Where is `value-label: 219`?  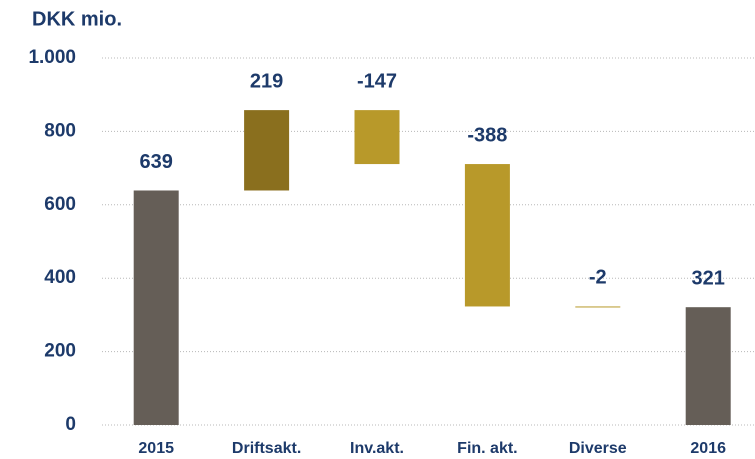
value-label: 219 is located at coordinates (266, 81).